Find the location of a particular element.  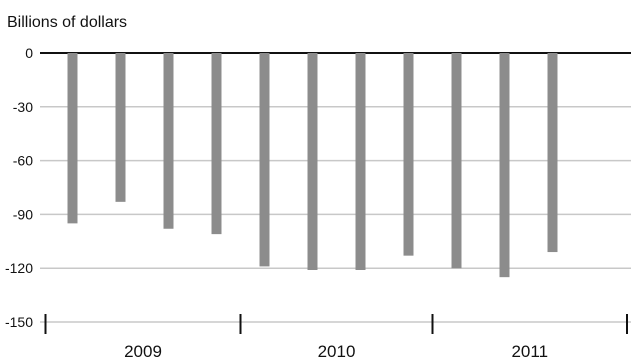

y-tick-labels: 0 -30 -60 -90 -120 -150 is located at coordinates (19, 187).